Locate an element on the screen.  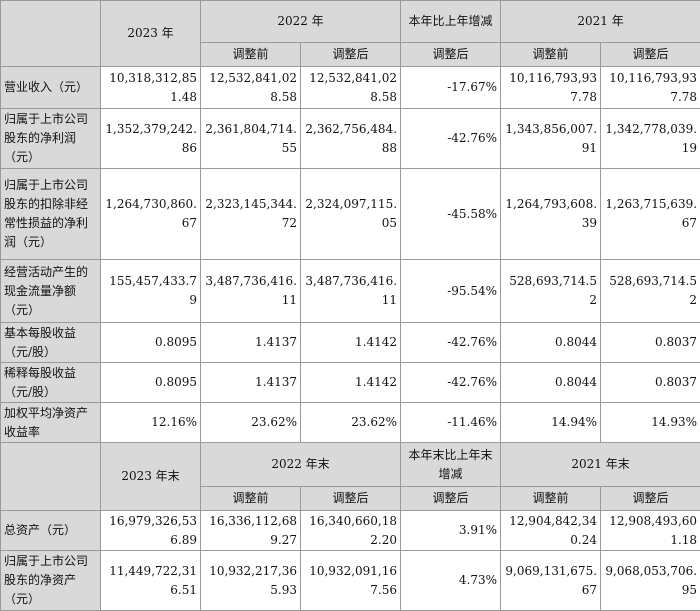
cell-2021-before: 1,264,793,608.39 is located at coordinates (551, 214).